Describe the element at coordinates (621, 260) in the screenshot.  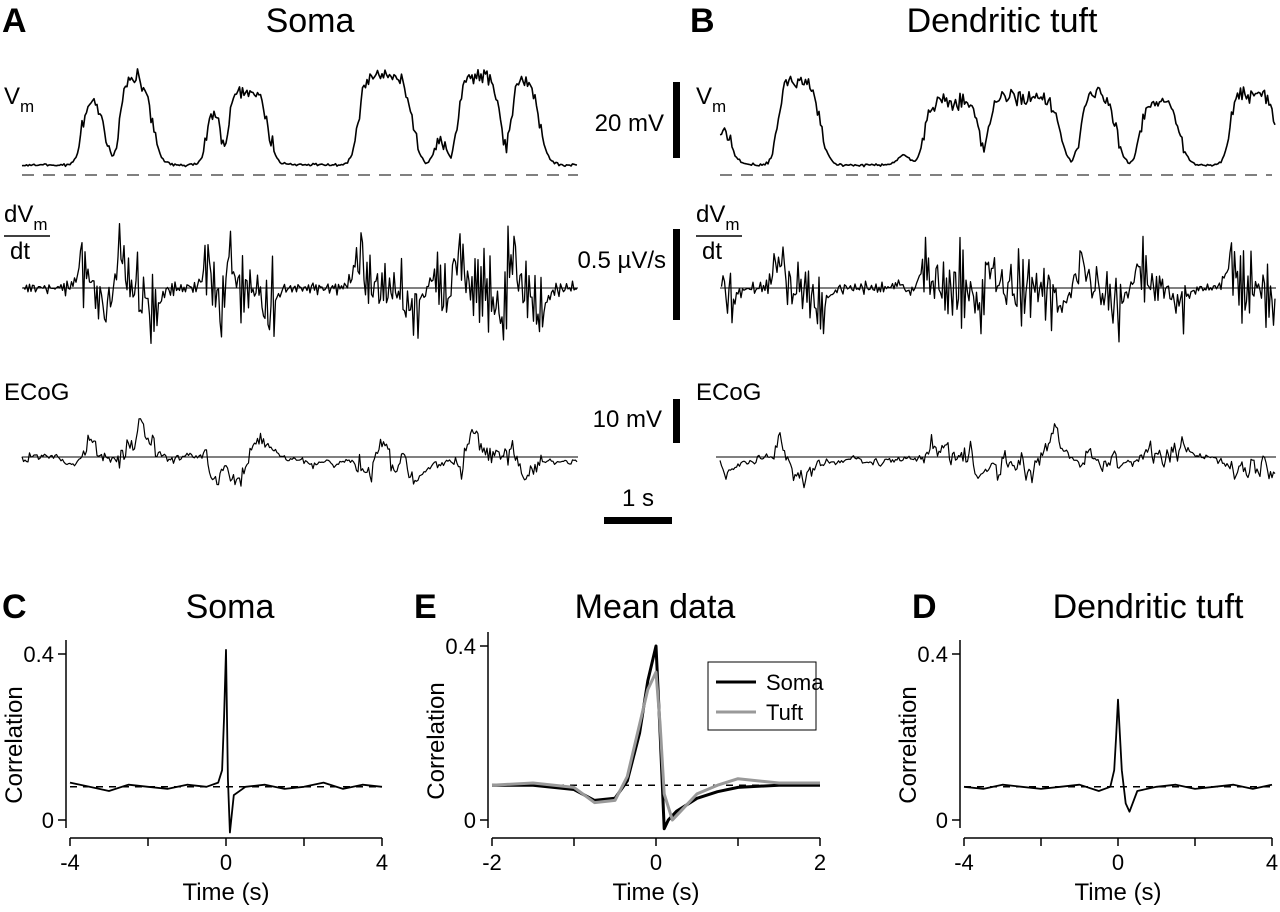
I see `dvdt-scalebar-label: 0.5 µV/s` at that location.